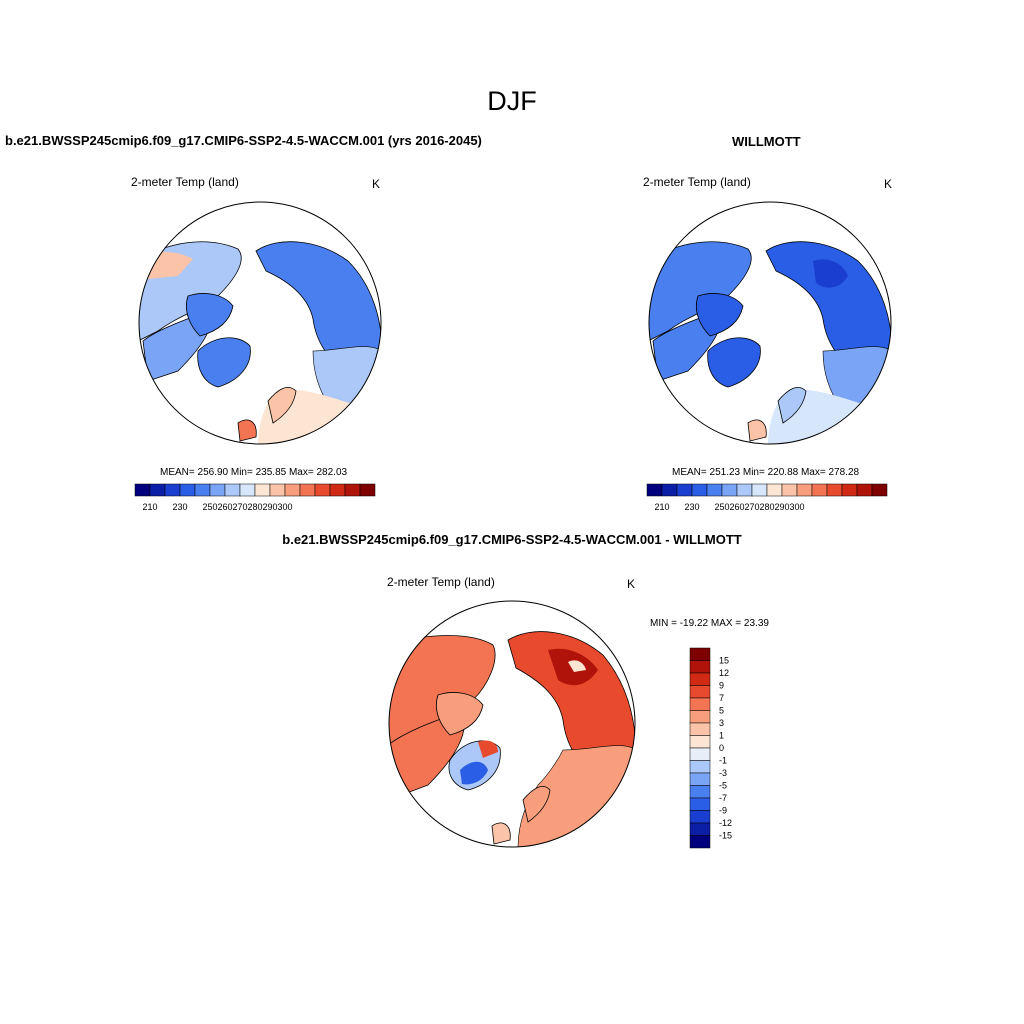 This screenshot has width=1024, height=1024. What do you see at coordinates (721, 736) in the screenshot?
I see `colorbar-tick-label: 1` at bounding box center [721, 736].